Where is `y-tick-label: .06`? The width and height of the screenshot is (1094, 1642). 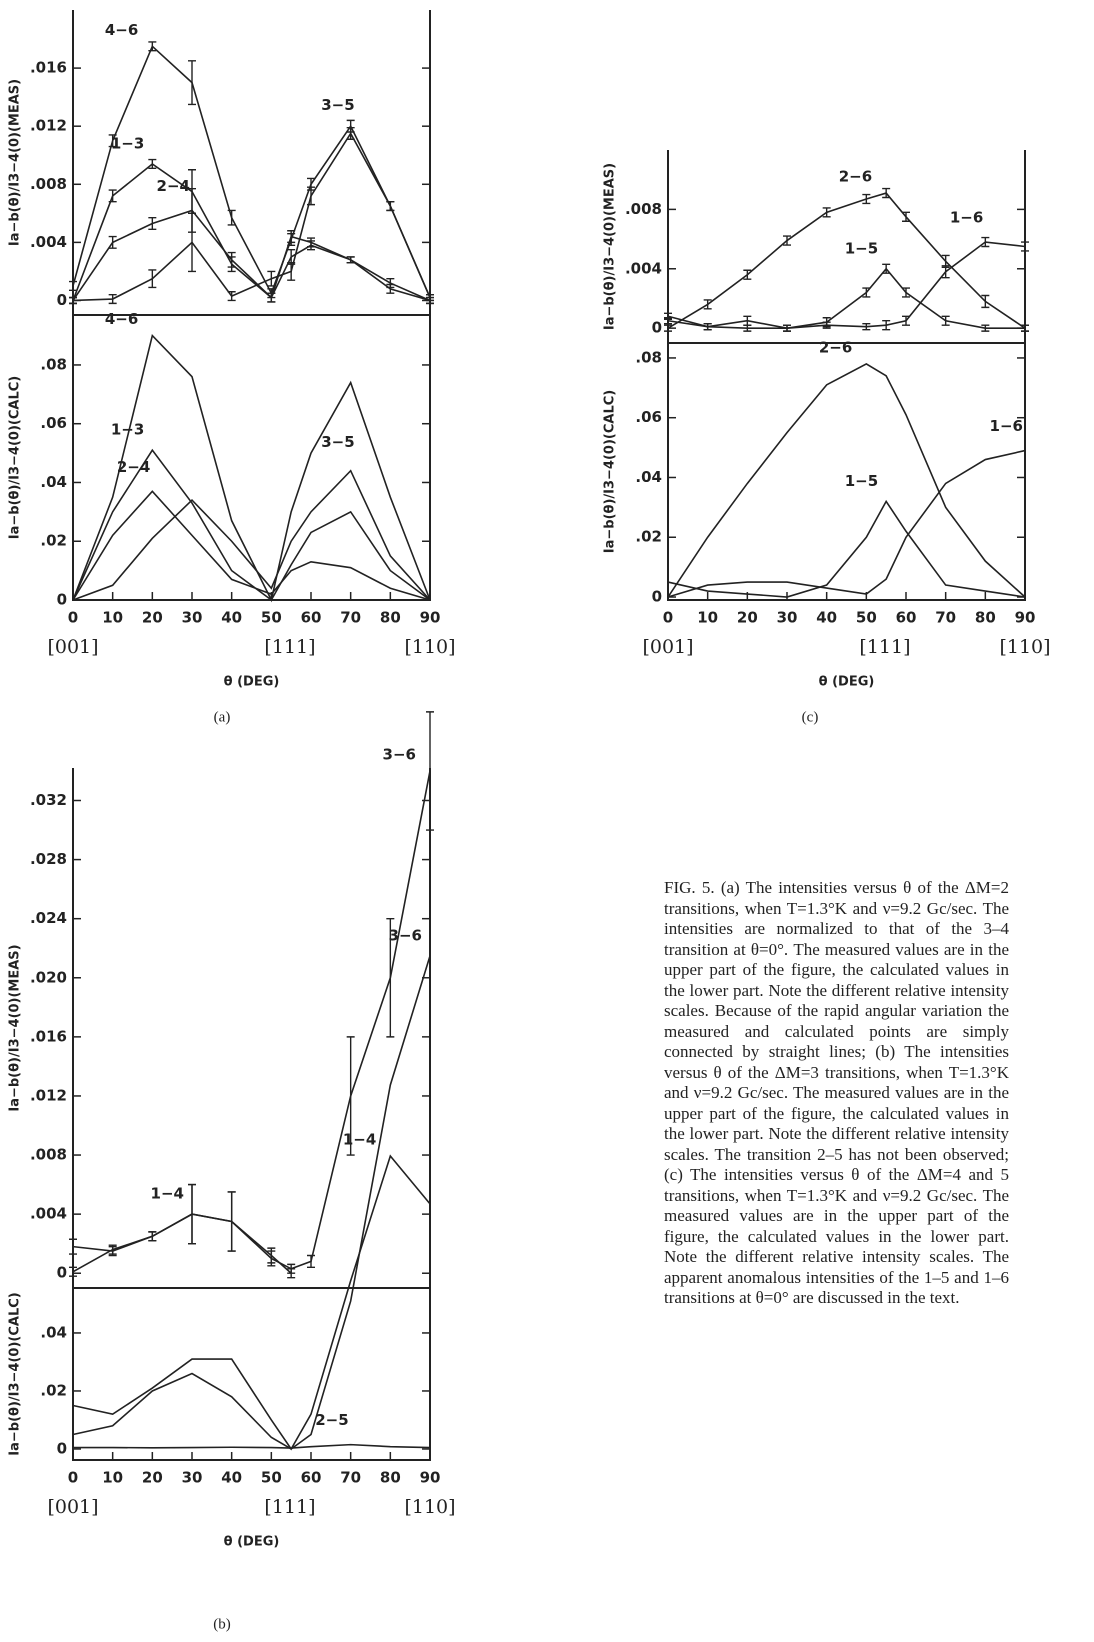 y-tick-label: .06 is located at coordinates (53, 423).